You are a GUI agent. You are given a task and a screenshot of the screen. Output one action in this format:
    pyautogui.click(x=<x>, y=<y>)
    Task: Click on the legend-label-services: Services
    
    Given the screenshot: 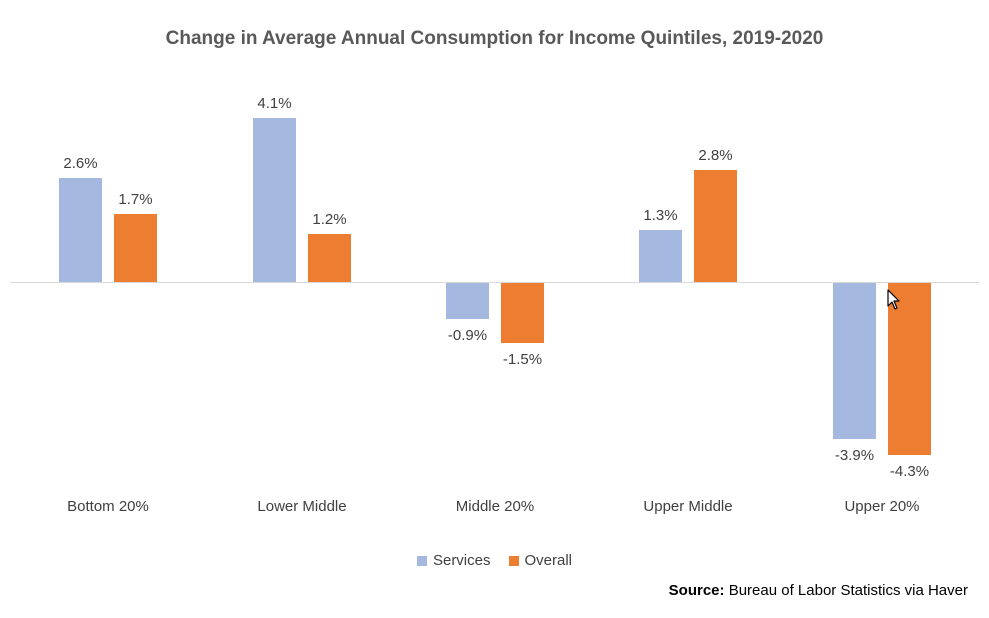 What is the action you would take?
    pyautogui.click(x=461, y=560)
    